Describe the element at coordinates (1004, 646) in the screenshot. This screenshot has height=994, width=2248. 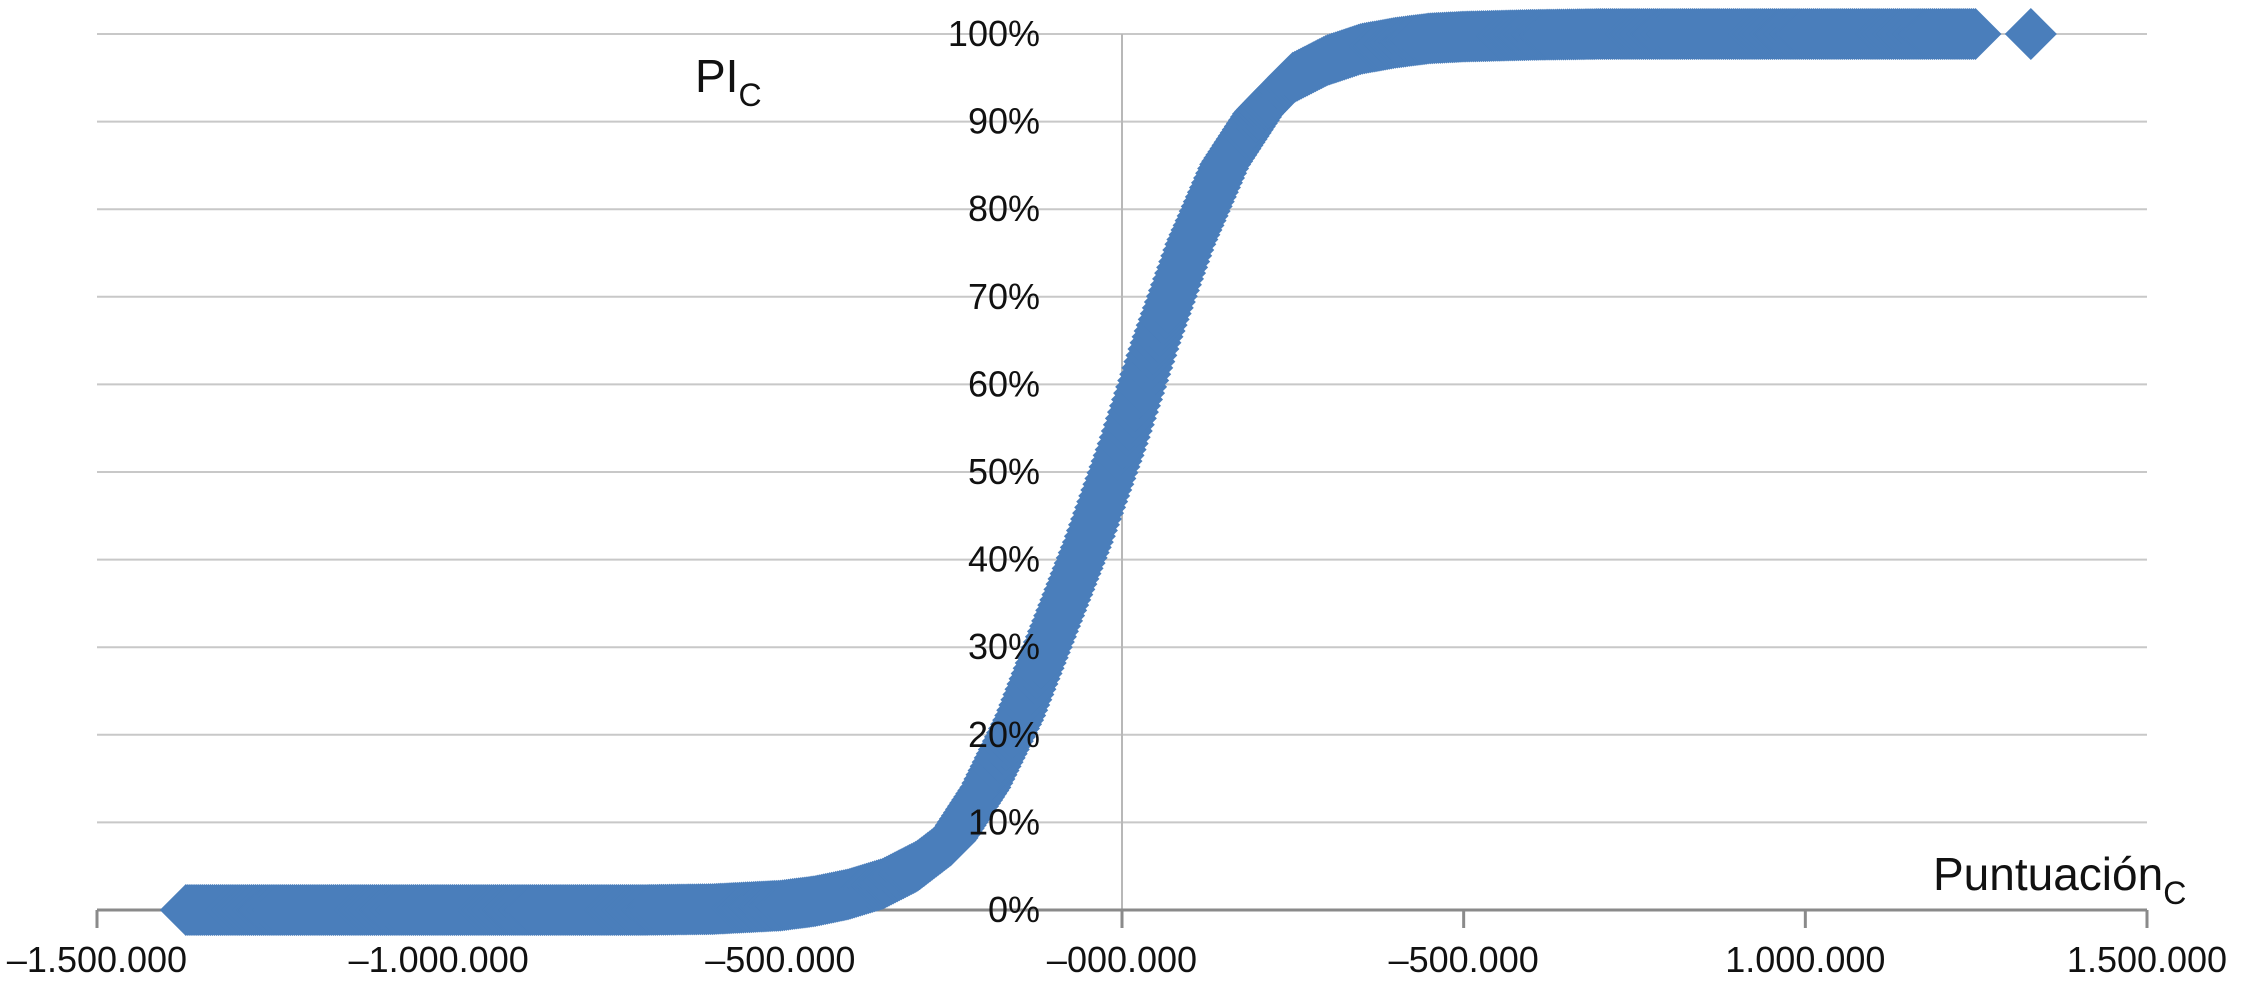
I see `y-tick-label: 30%` at that location.